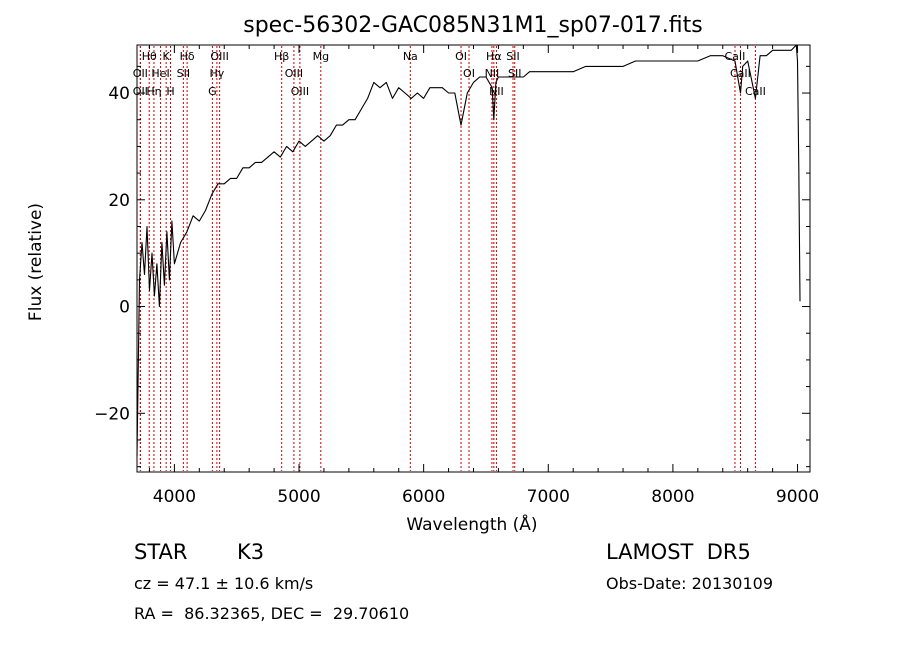  Describe the element at coordinates (183, 73) in the screenshot. I see `line-label-8: SII` at that location.